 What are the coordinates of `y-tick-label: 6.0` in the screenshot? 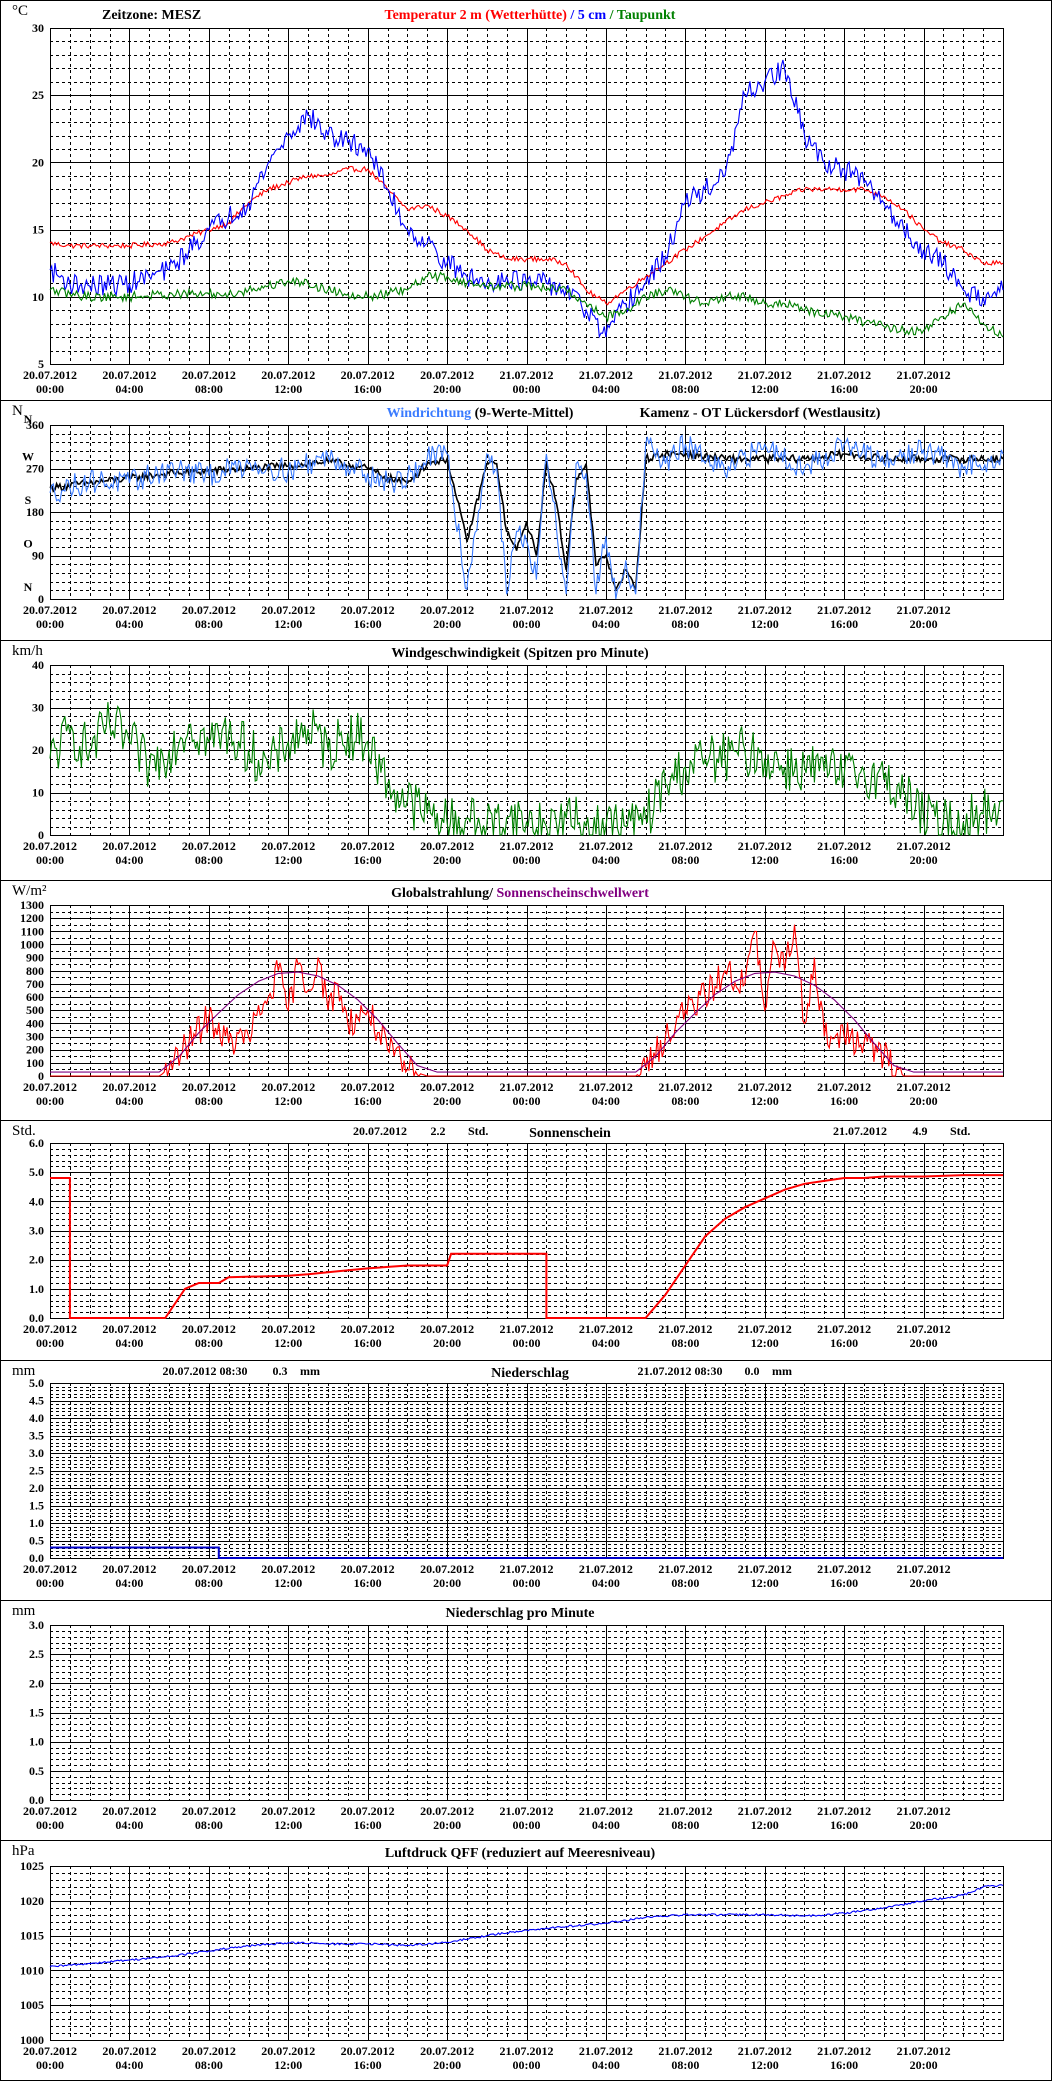 It's located at (36, 1143).